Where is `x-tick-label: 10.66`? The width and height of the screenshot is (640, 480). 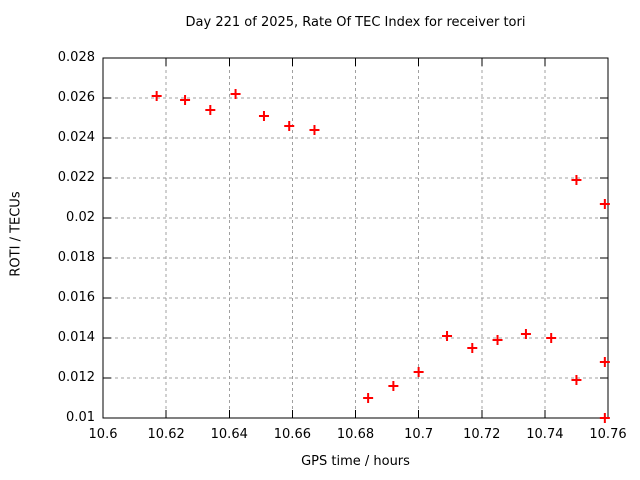
x-tick-label: 10.66 is located at coordinates (292, 434).